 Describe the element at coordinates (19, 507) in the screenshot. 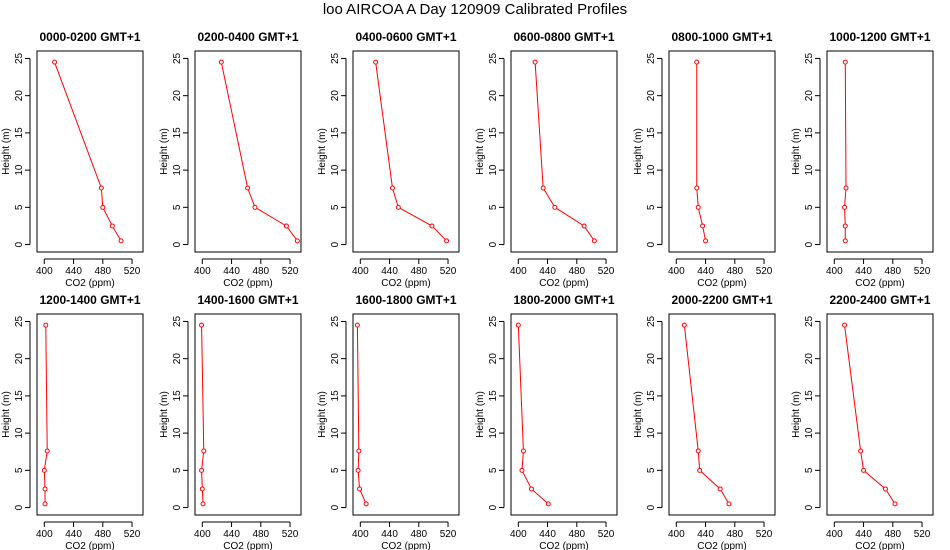

I see `chart-6-y-tick-label: 0` at that location.